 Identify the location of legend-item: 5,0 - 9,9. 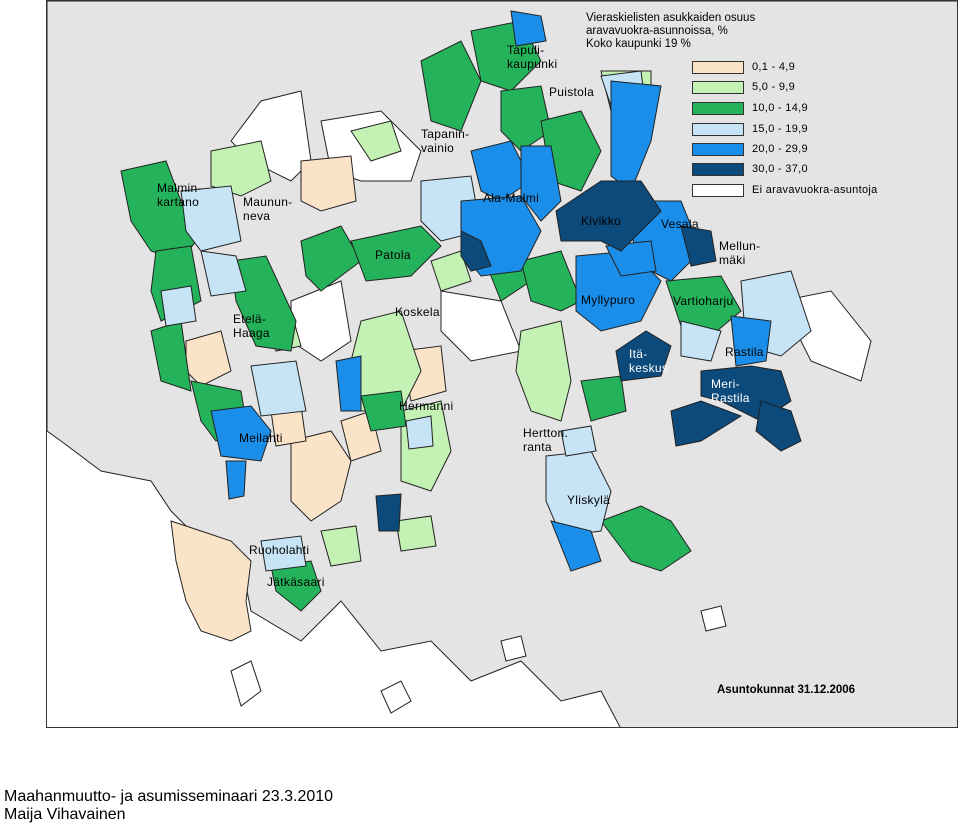
(743, 87).